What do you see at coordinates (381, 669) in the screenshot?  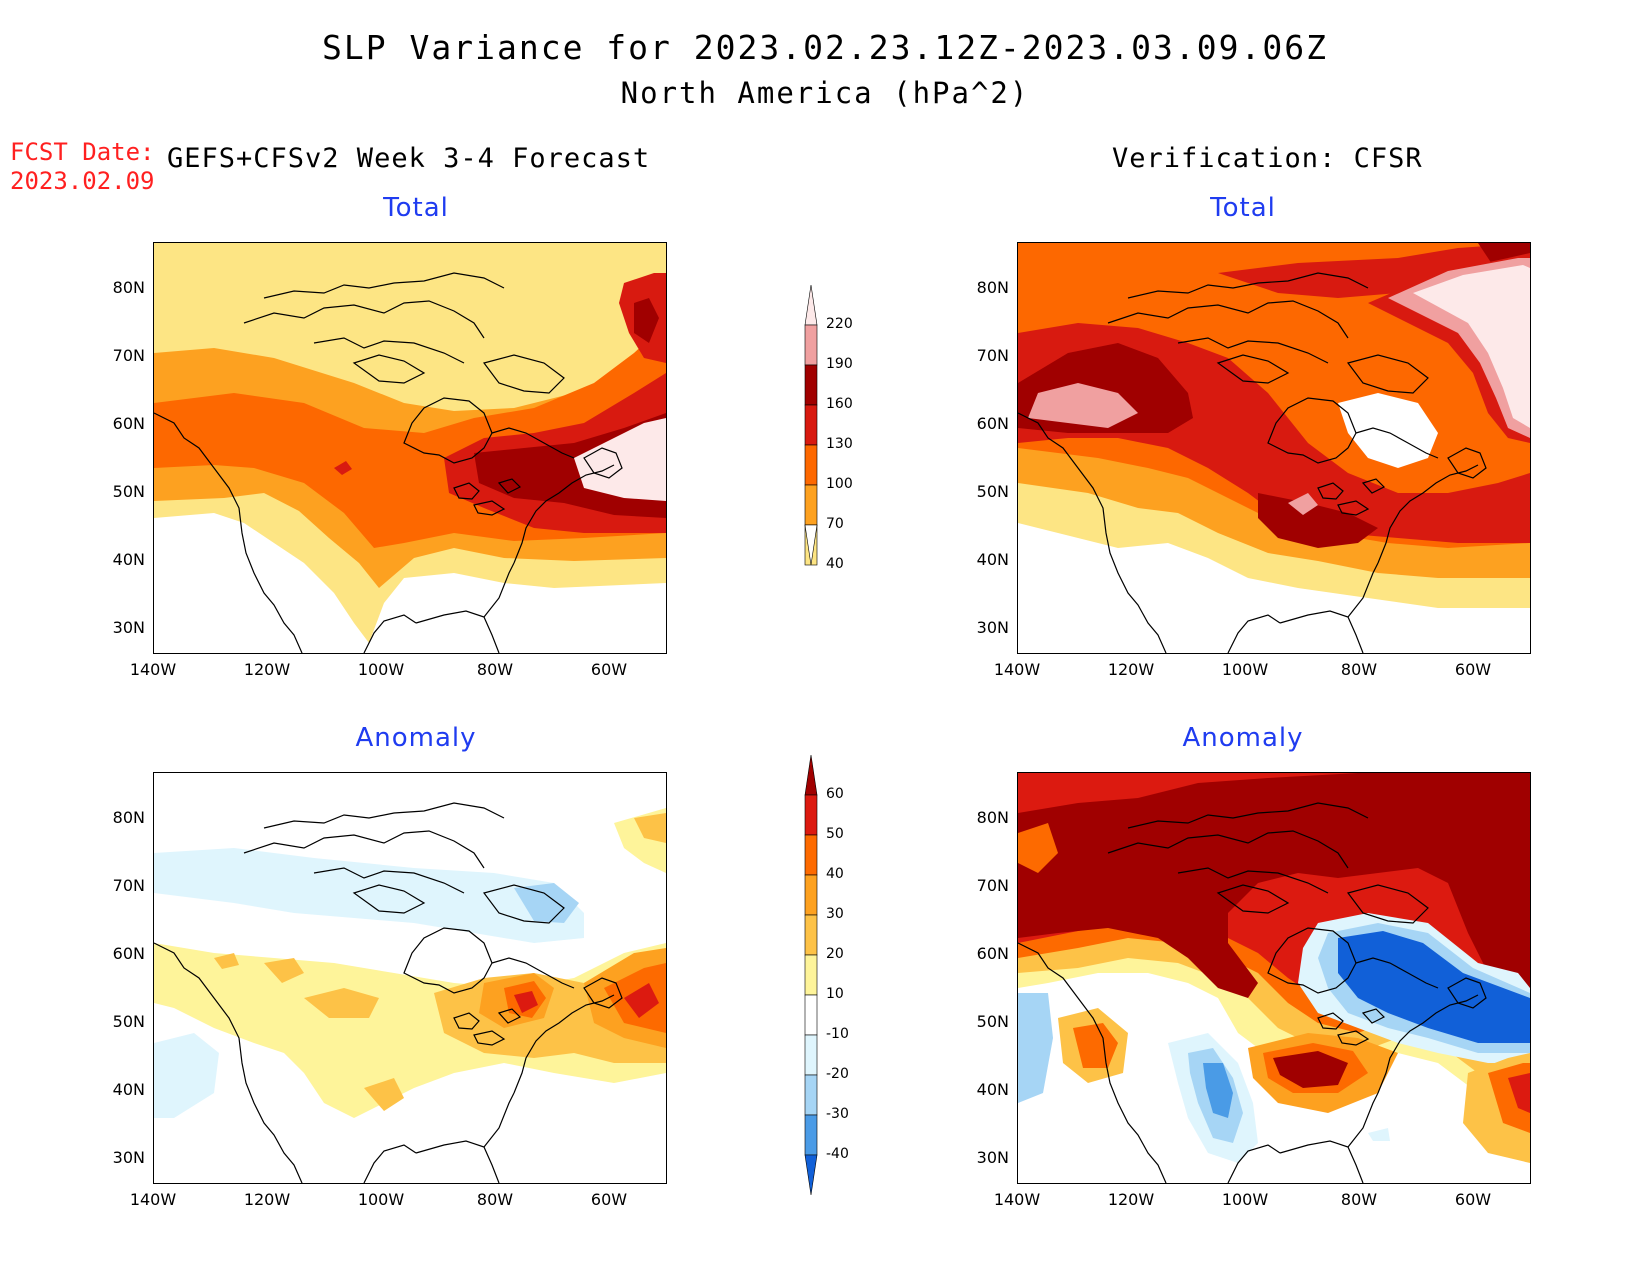 I see `lon-label-forecast-total: 100W` at bounding box center [381, 669].